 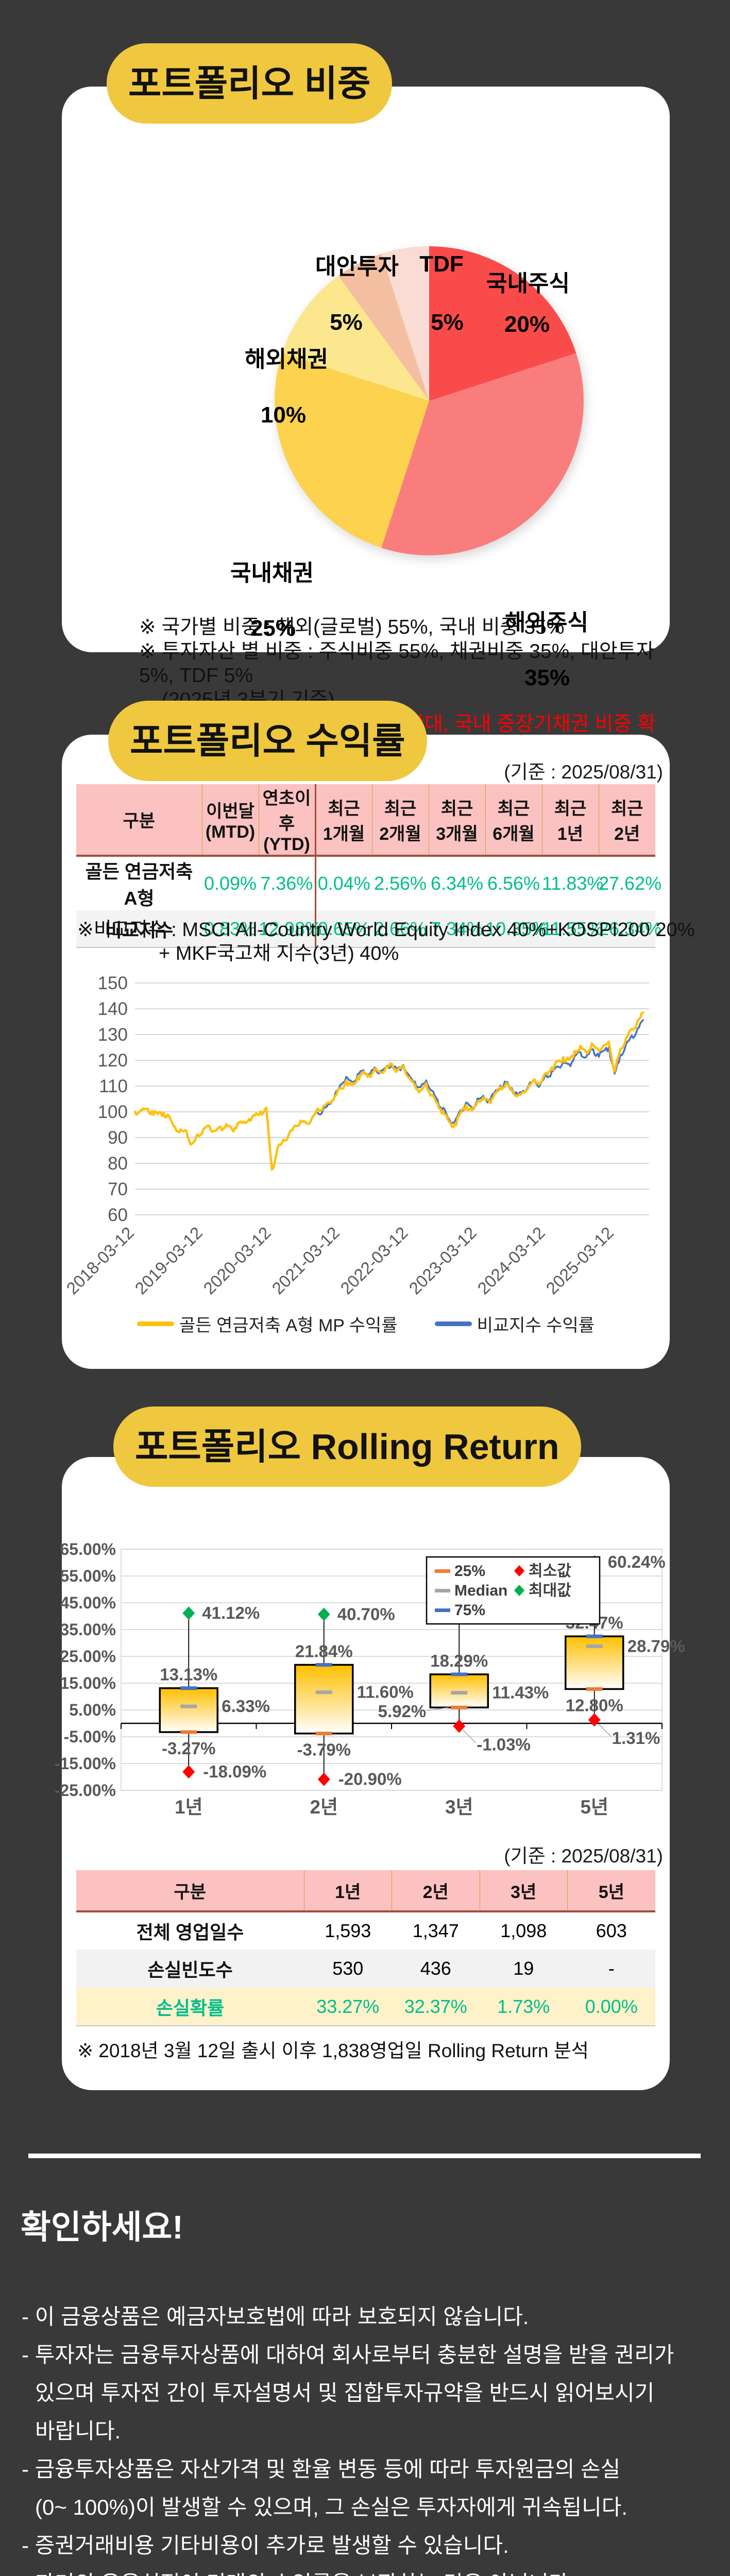 I want to click on pie-slice-value-3: 10%, so click(x=284, y=415).